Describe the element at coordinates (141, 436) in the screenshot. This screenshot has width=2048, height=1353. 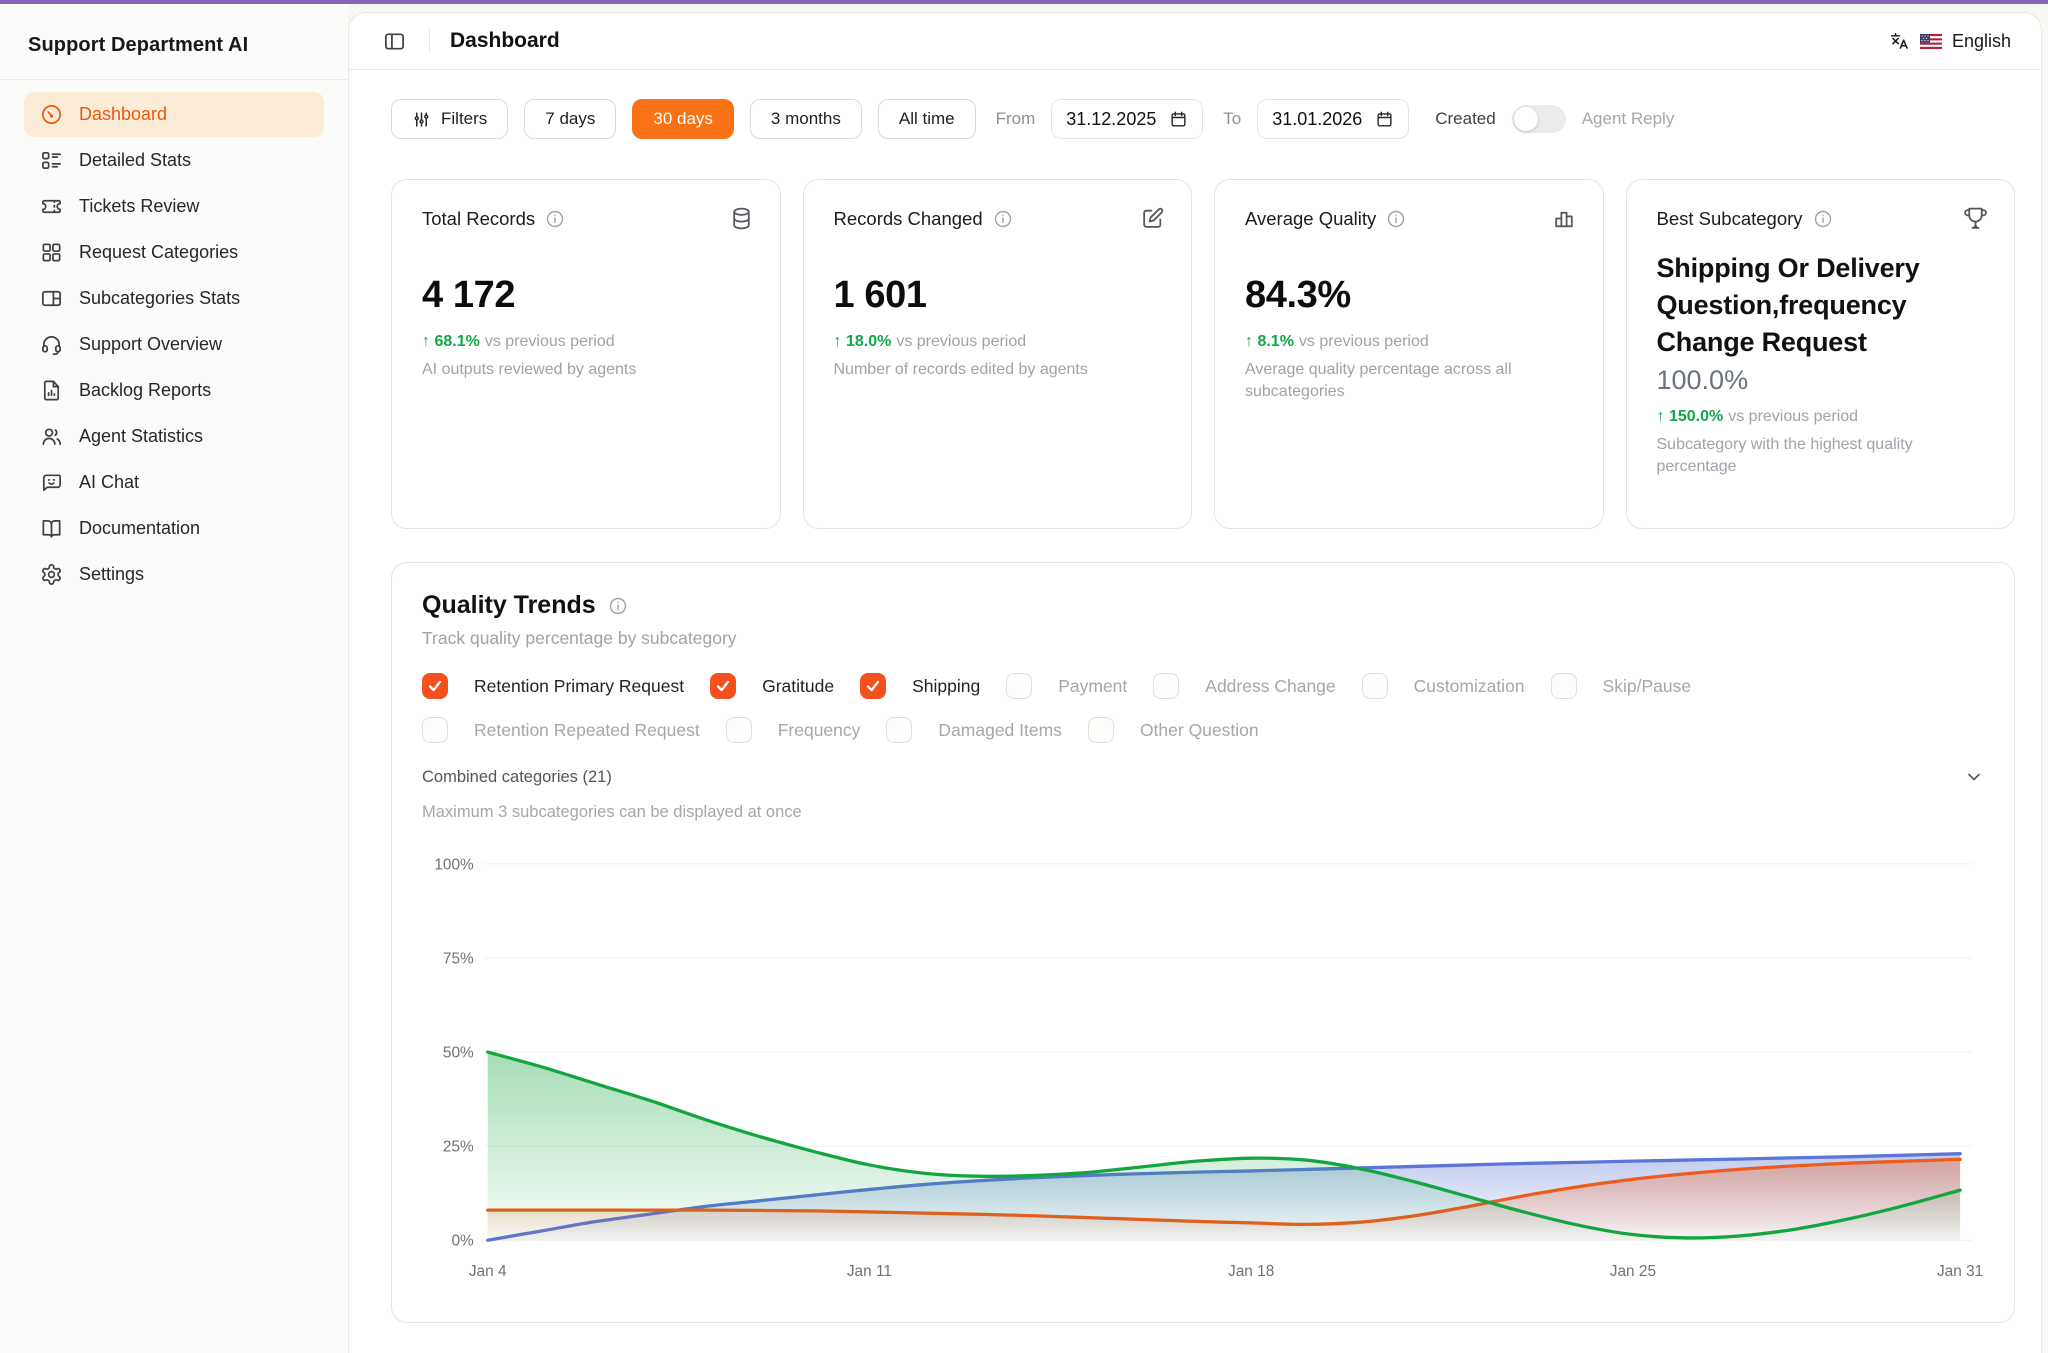
I see `sidebar-item-label: Agent Statistics` at that location.